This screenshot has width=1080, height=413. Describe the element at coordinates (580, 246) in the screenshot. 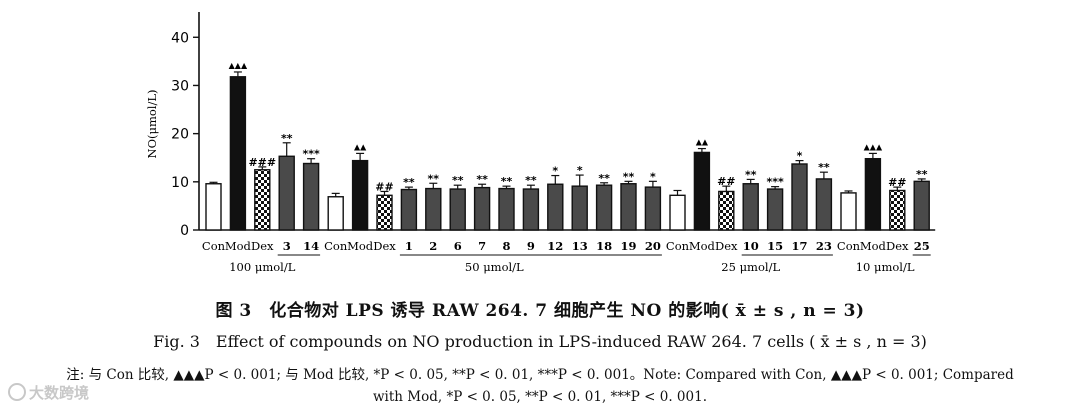

I see `category-label: 13` at that location.